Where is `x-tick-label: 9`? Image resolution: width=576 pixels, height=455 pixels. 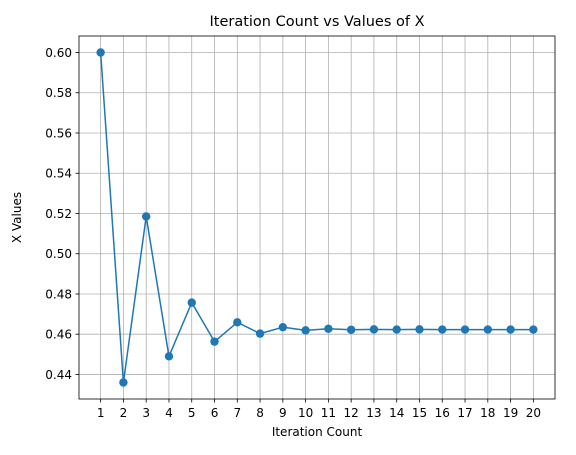 x-tick-label: 9 is located at coordinates (283, 413).